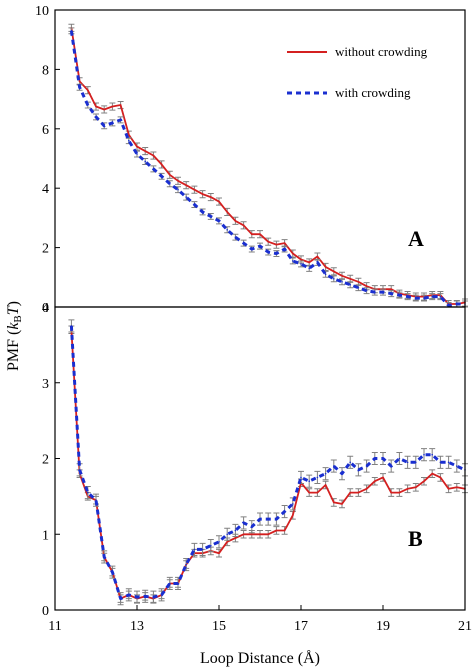  What do you see at coordinates (51, 460) in the screenshot?
I see `panel-b-y-ticks: 0 1 2 3 4` at bounding box center [51, 460].